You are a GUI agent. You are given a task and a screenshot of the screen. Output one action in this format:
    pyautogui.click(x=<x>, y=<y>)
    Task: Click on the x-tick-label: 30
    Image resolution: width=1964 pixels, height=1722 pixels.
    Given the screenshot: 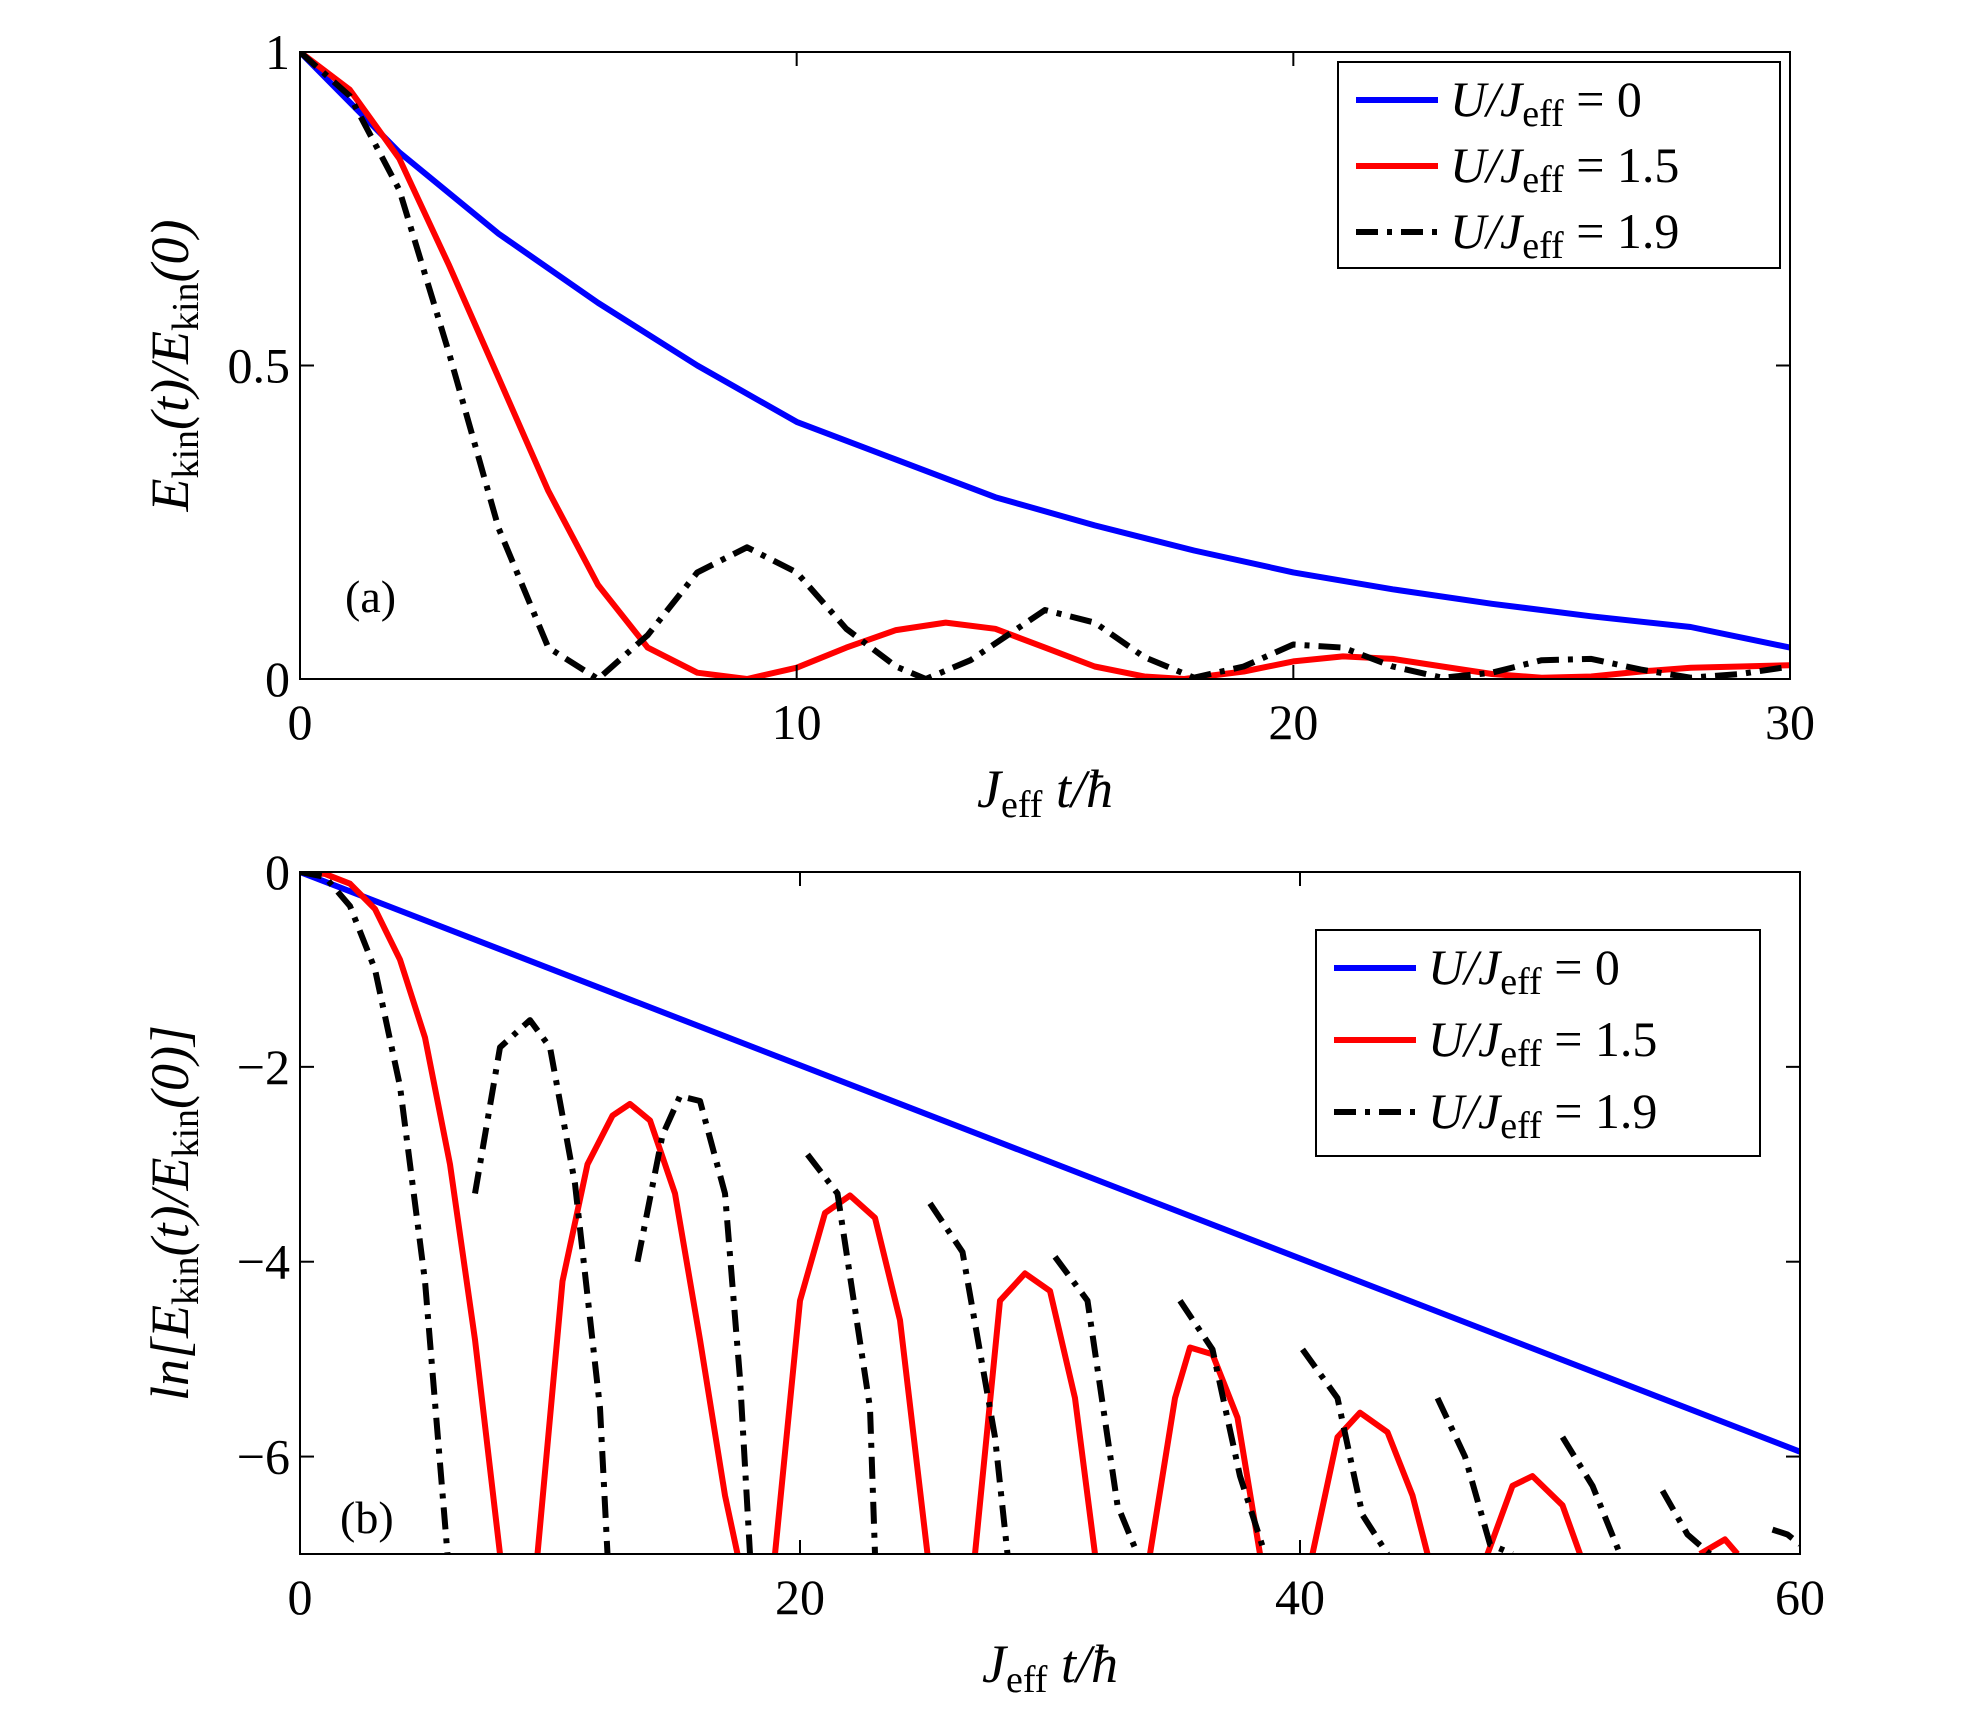 What is the action you would take?
    pyautogui.click(x=1790, y=722)
    